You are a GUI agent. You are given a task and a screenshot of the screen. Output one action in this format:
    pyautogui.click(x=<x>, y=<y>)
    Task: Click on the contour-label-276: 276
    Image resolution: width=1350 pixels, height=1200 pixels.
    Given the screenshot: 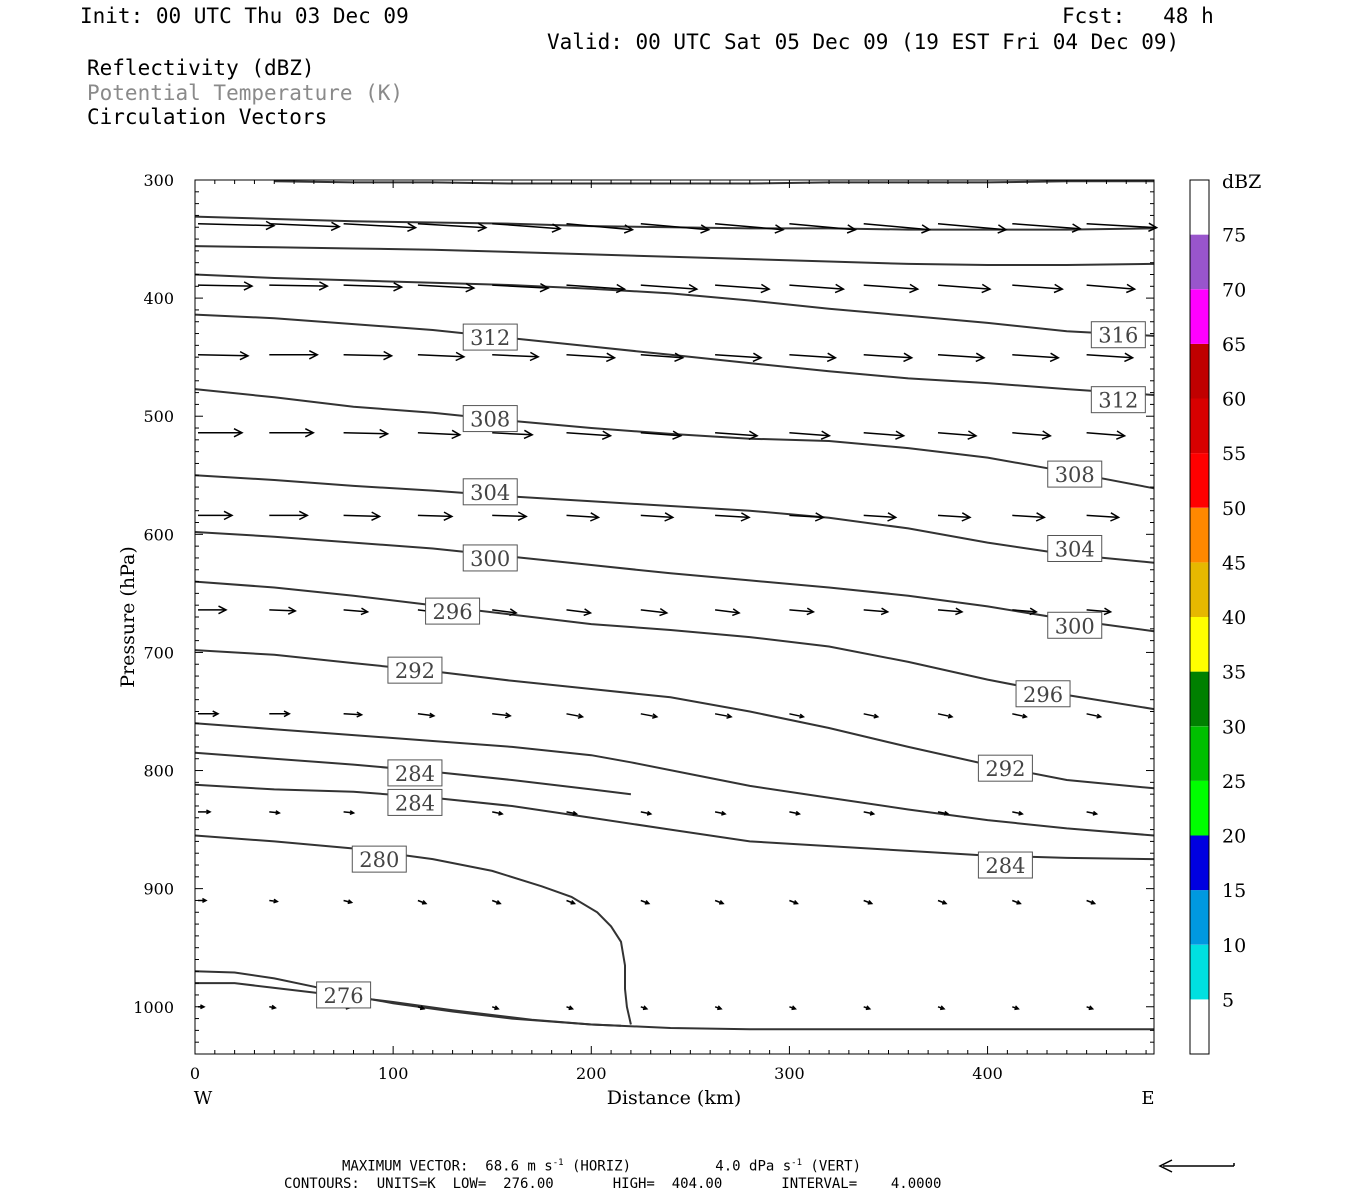 What is the action you would take?
    pyautogui.click(x=344, y=996)
    